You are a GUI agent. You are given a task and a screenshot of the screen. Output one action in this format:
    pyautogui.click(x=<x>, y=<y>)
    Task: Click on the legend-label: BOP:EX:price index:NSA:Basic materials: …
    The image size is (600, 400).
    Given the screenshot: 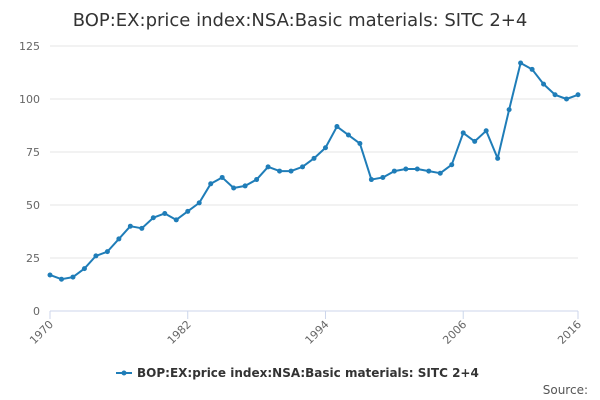 What is the action you would take?
    pyautogui.click(x=308, y=373)
    